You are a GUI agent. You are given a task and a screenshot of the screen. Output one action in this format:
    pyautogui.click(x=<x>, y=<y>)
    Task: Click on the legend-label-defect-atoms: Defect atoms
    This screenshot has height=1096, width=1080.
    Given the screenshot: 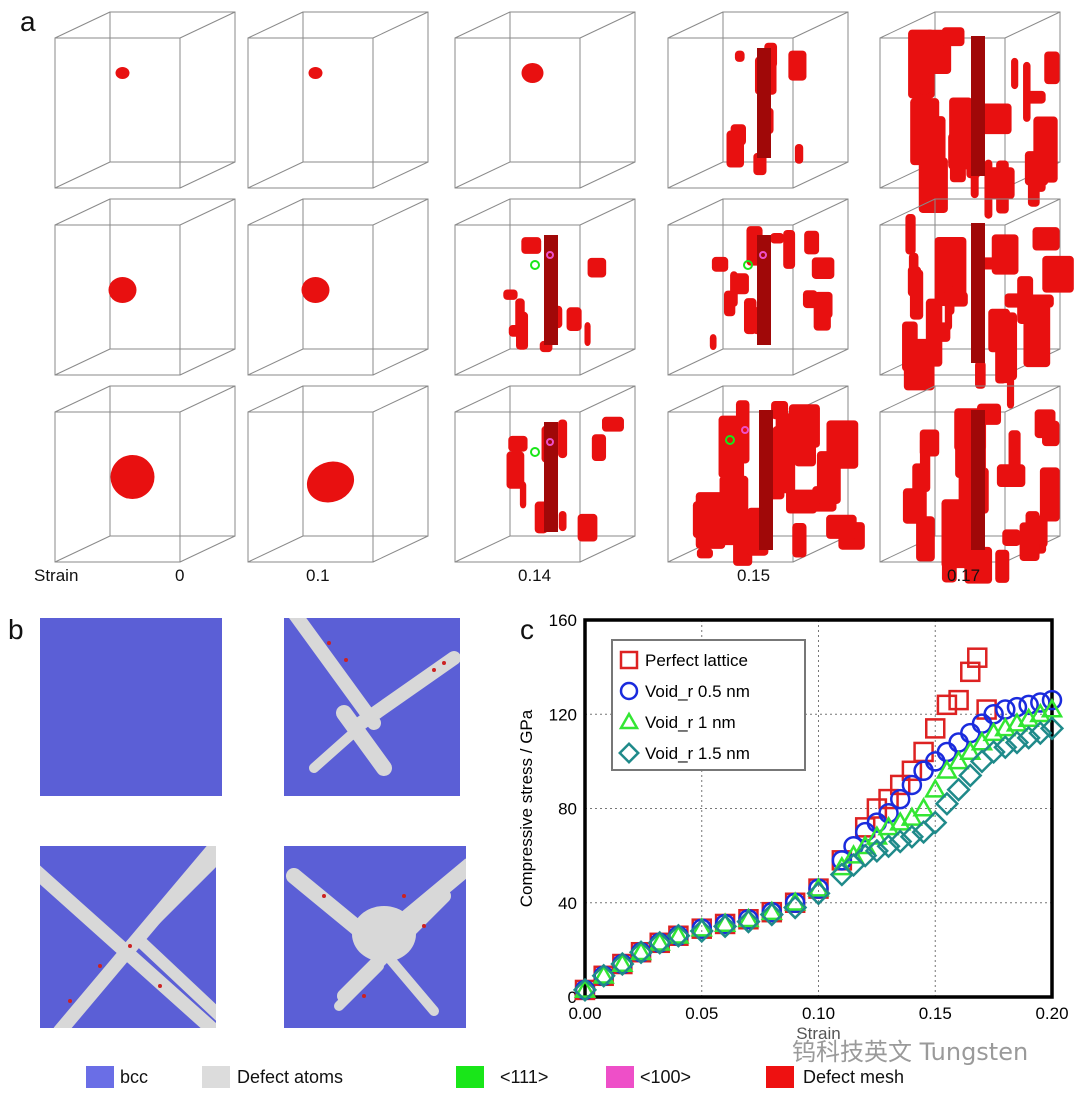 What is the action you would take?
    pyautogui.click(x=290, y=1077)
    